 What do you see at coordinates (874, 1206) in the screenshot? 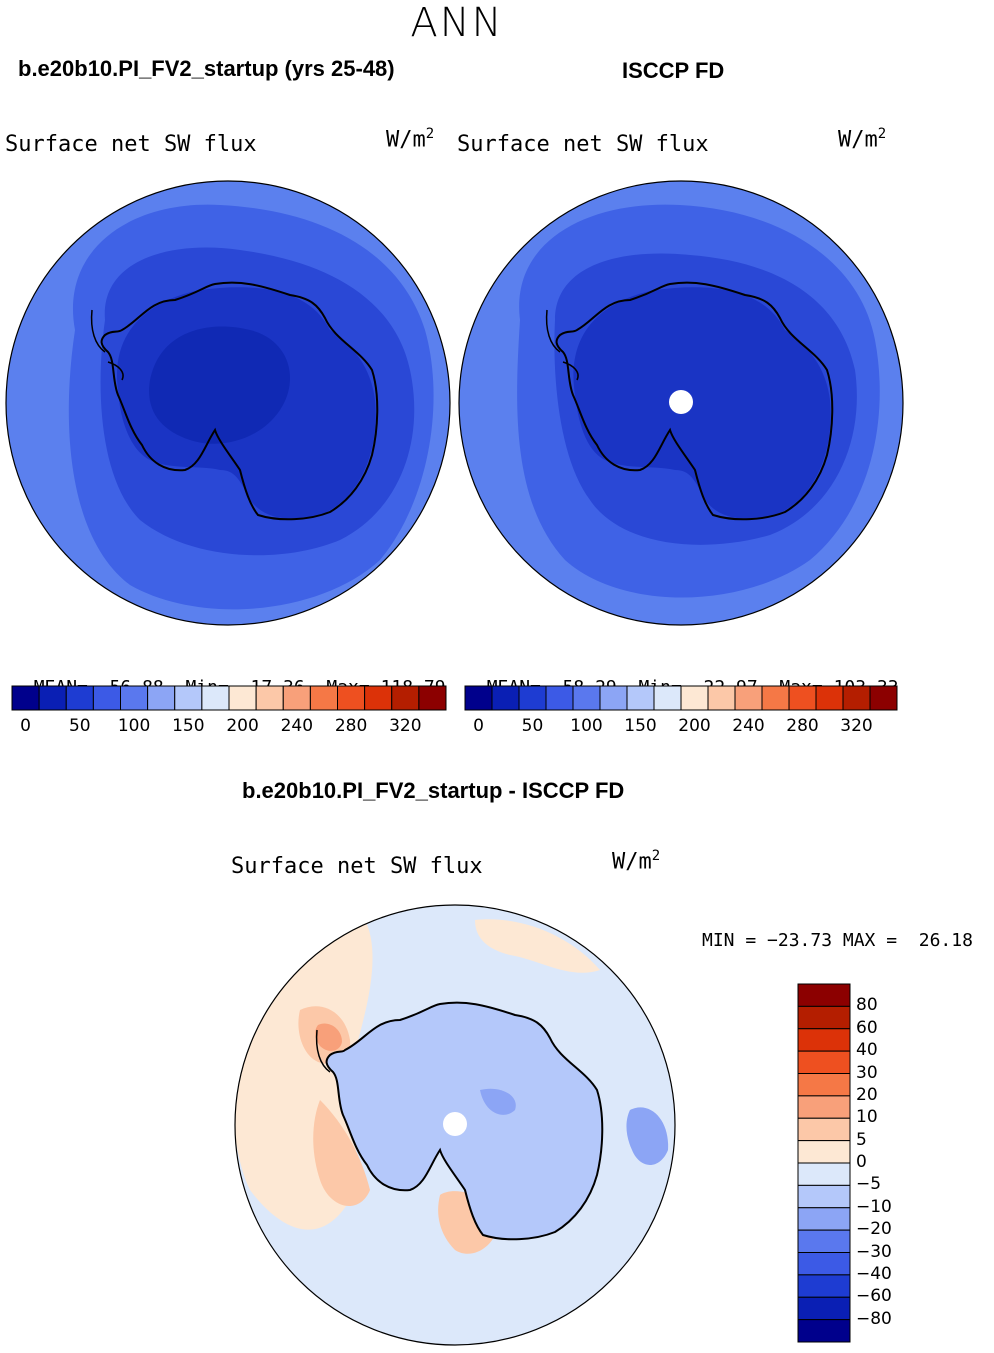
I see `colorbar-tick-label: −10` at bounding box center [874, 1206].